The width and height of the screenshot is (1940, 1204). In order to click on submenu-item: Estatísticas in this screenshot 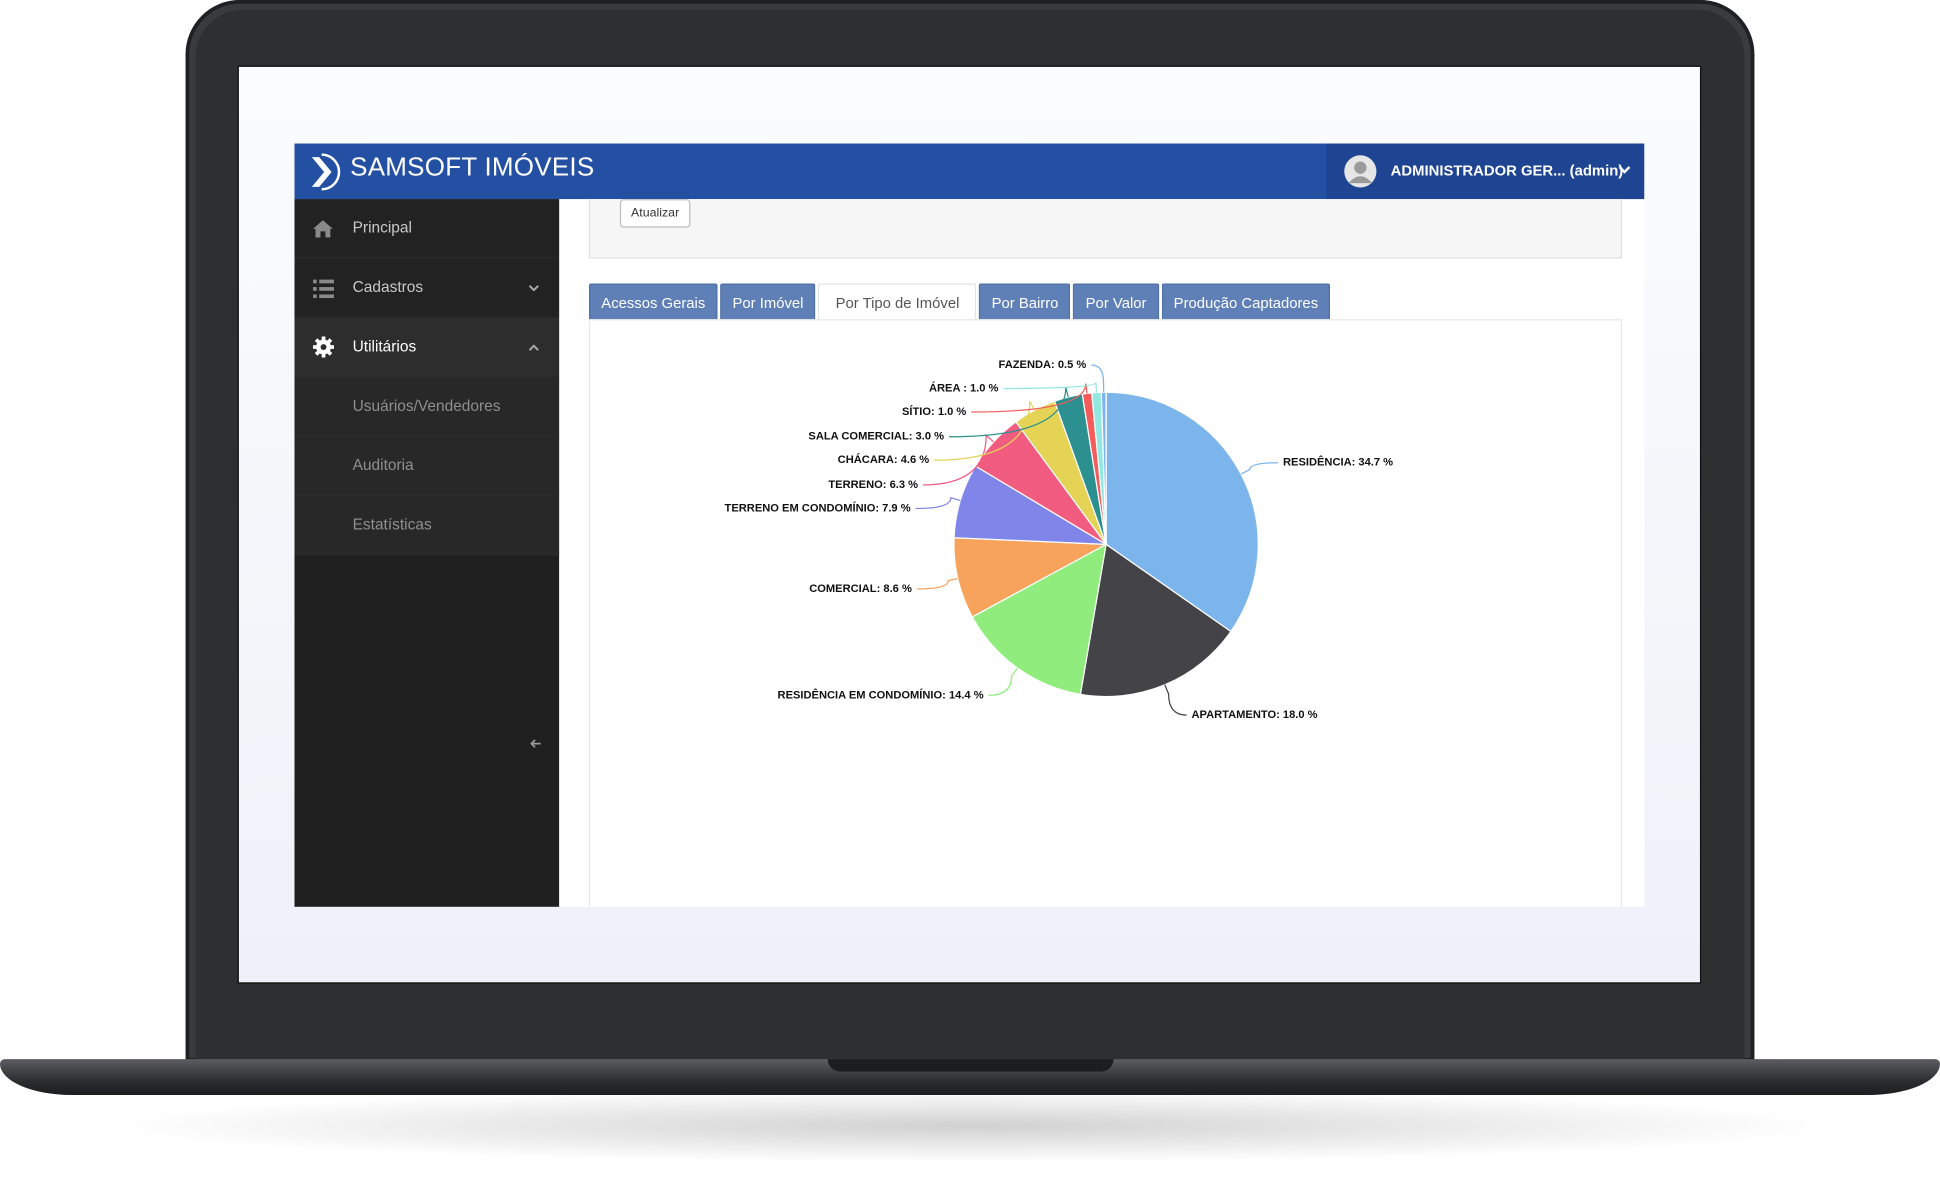, I will do `click(427, 526)`.